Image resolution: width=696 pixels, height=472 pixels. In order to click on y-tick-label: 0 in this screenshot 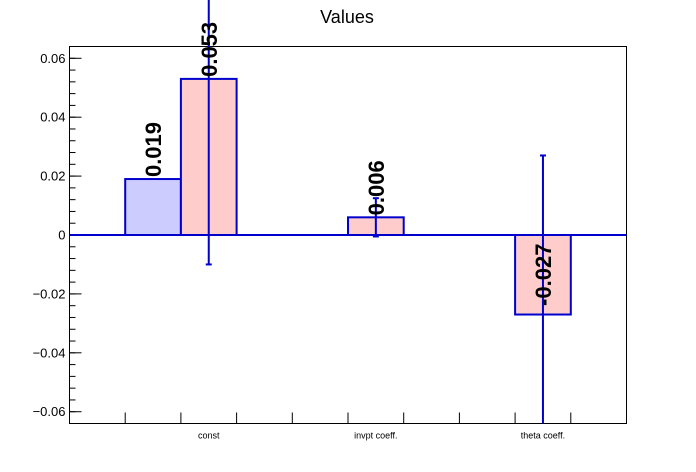, I will do `click(61, 235)`.